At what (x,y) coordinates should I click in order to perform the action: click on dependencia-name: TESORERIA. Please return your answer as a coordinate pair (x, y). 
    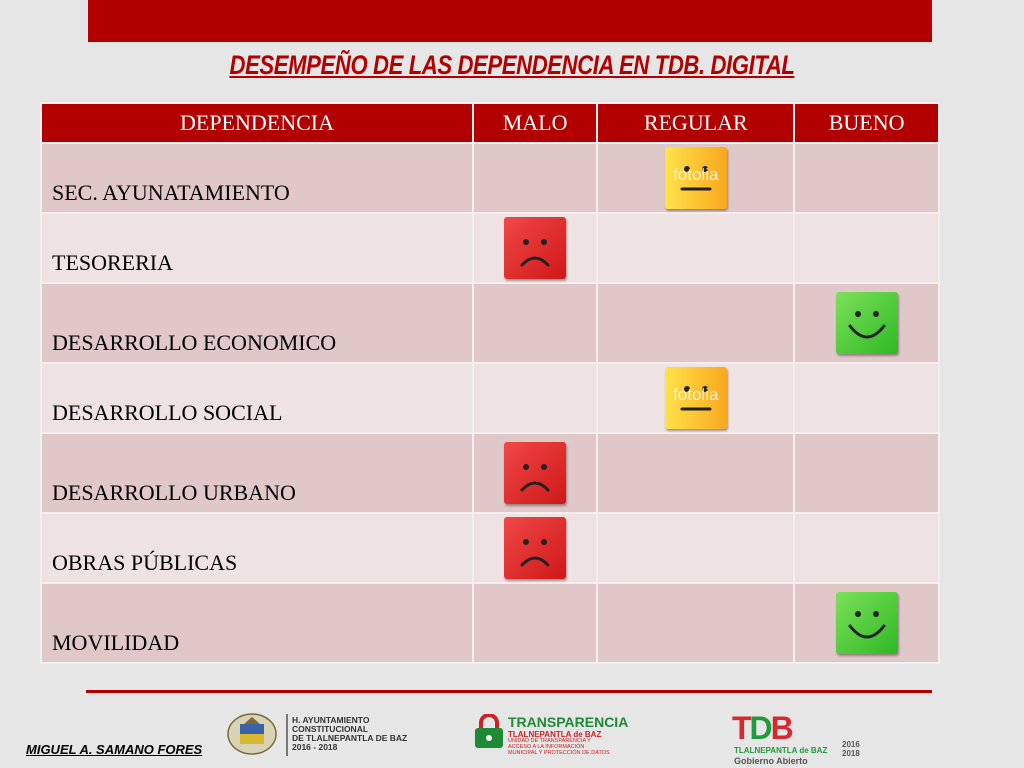
    Looking at the image, I should click on (257, 248).